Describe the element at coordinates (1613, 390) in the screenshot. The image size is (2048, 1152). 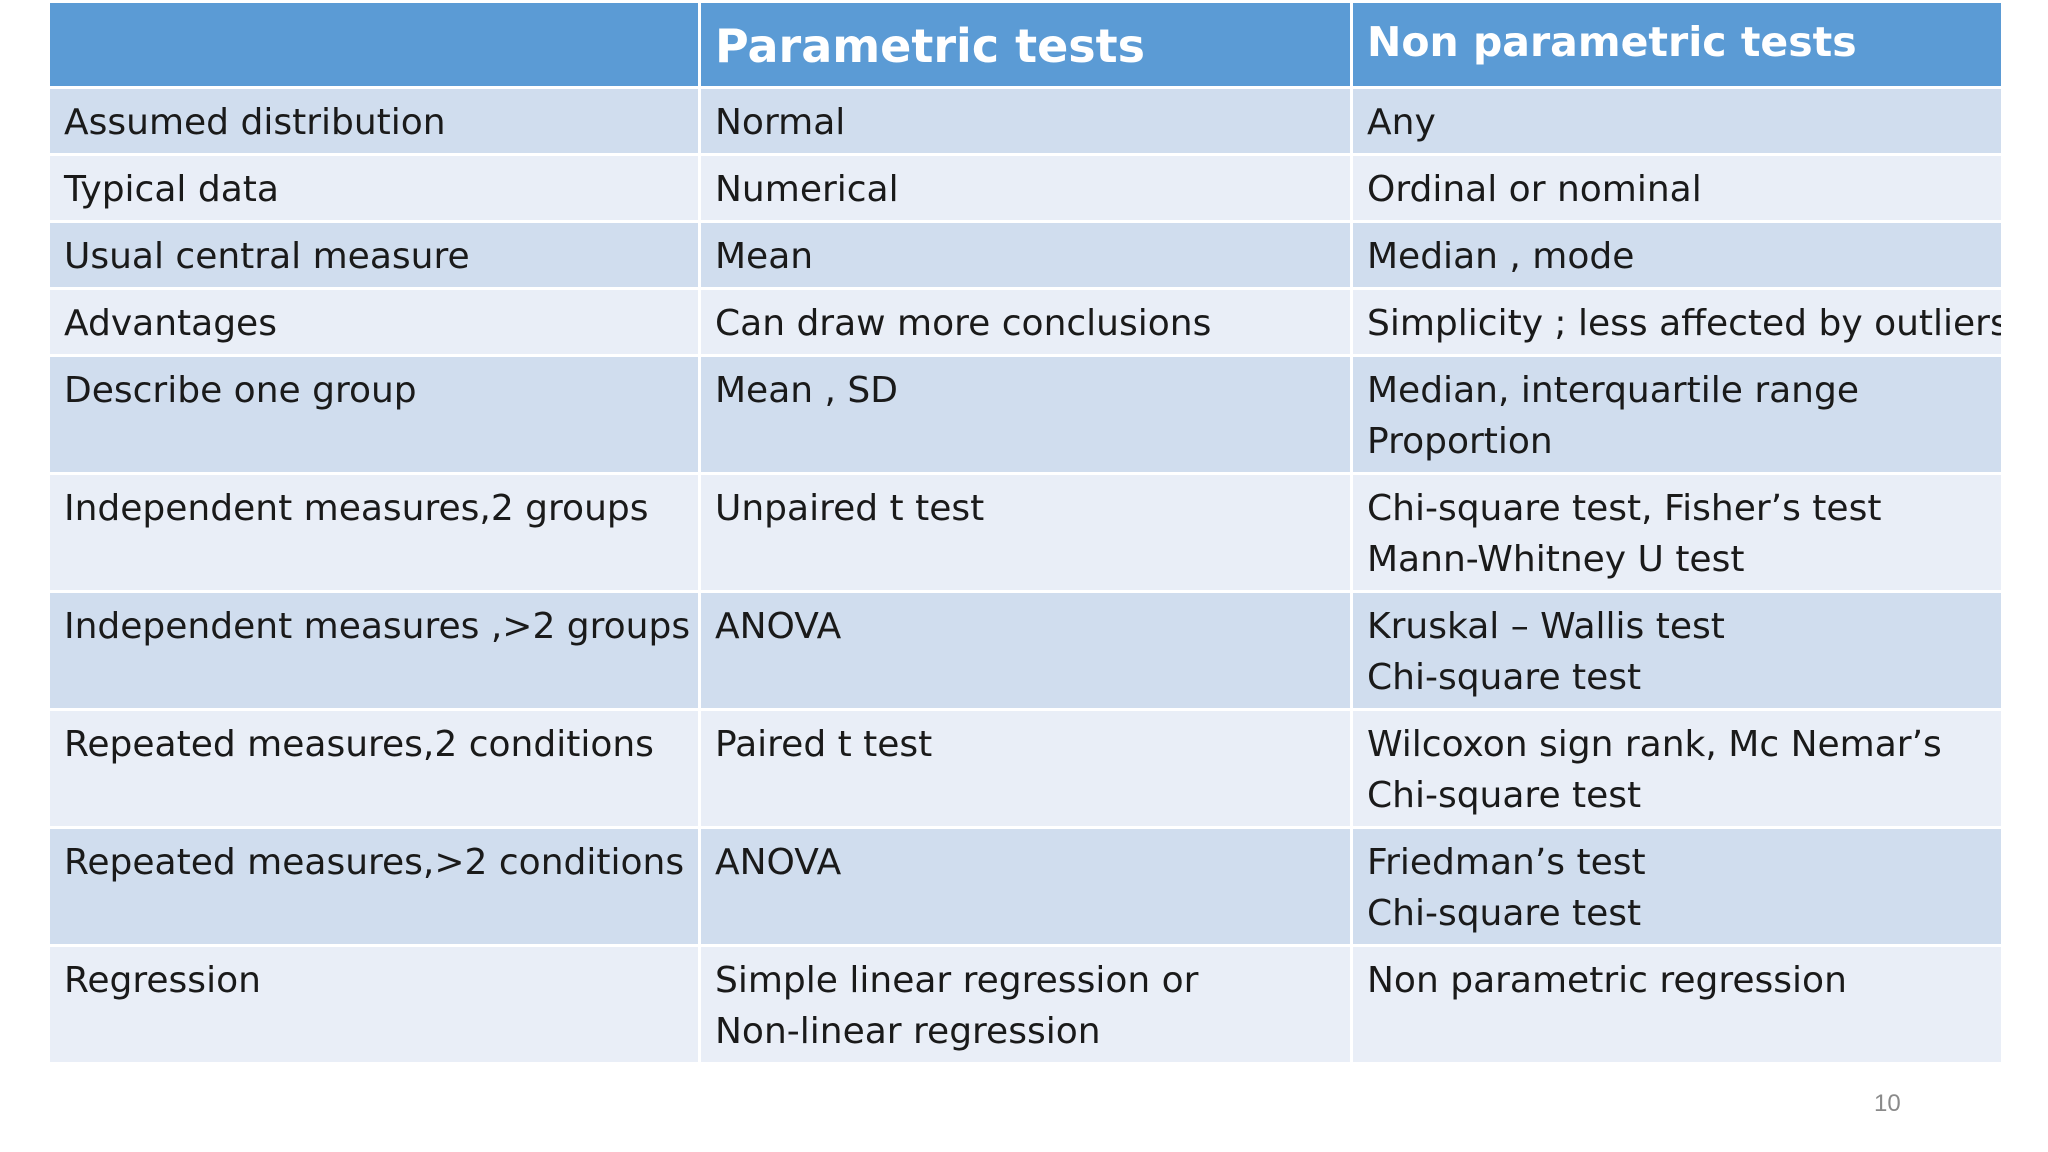
I see `nonparametric-cell-line: Median, interquartile range` at that location.